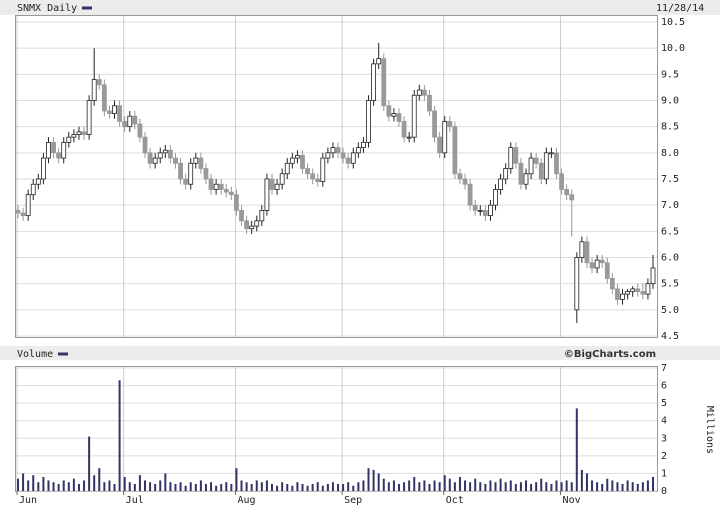  What do you see at coordinates (673, 48) in the screenshot?
I see `y-tick-label: 10.0` at bounding box center [673, 48].